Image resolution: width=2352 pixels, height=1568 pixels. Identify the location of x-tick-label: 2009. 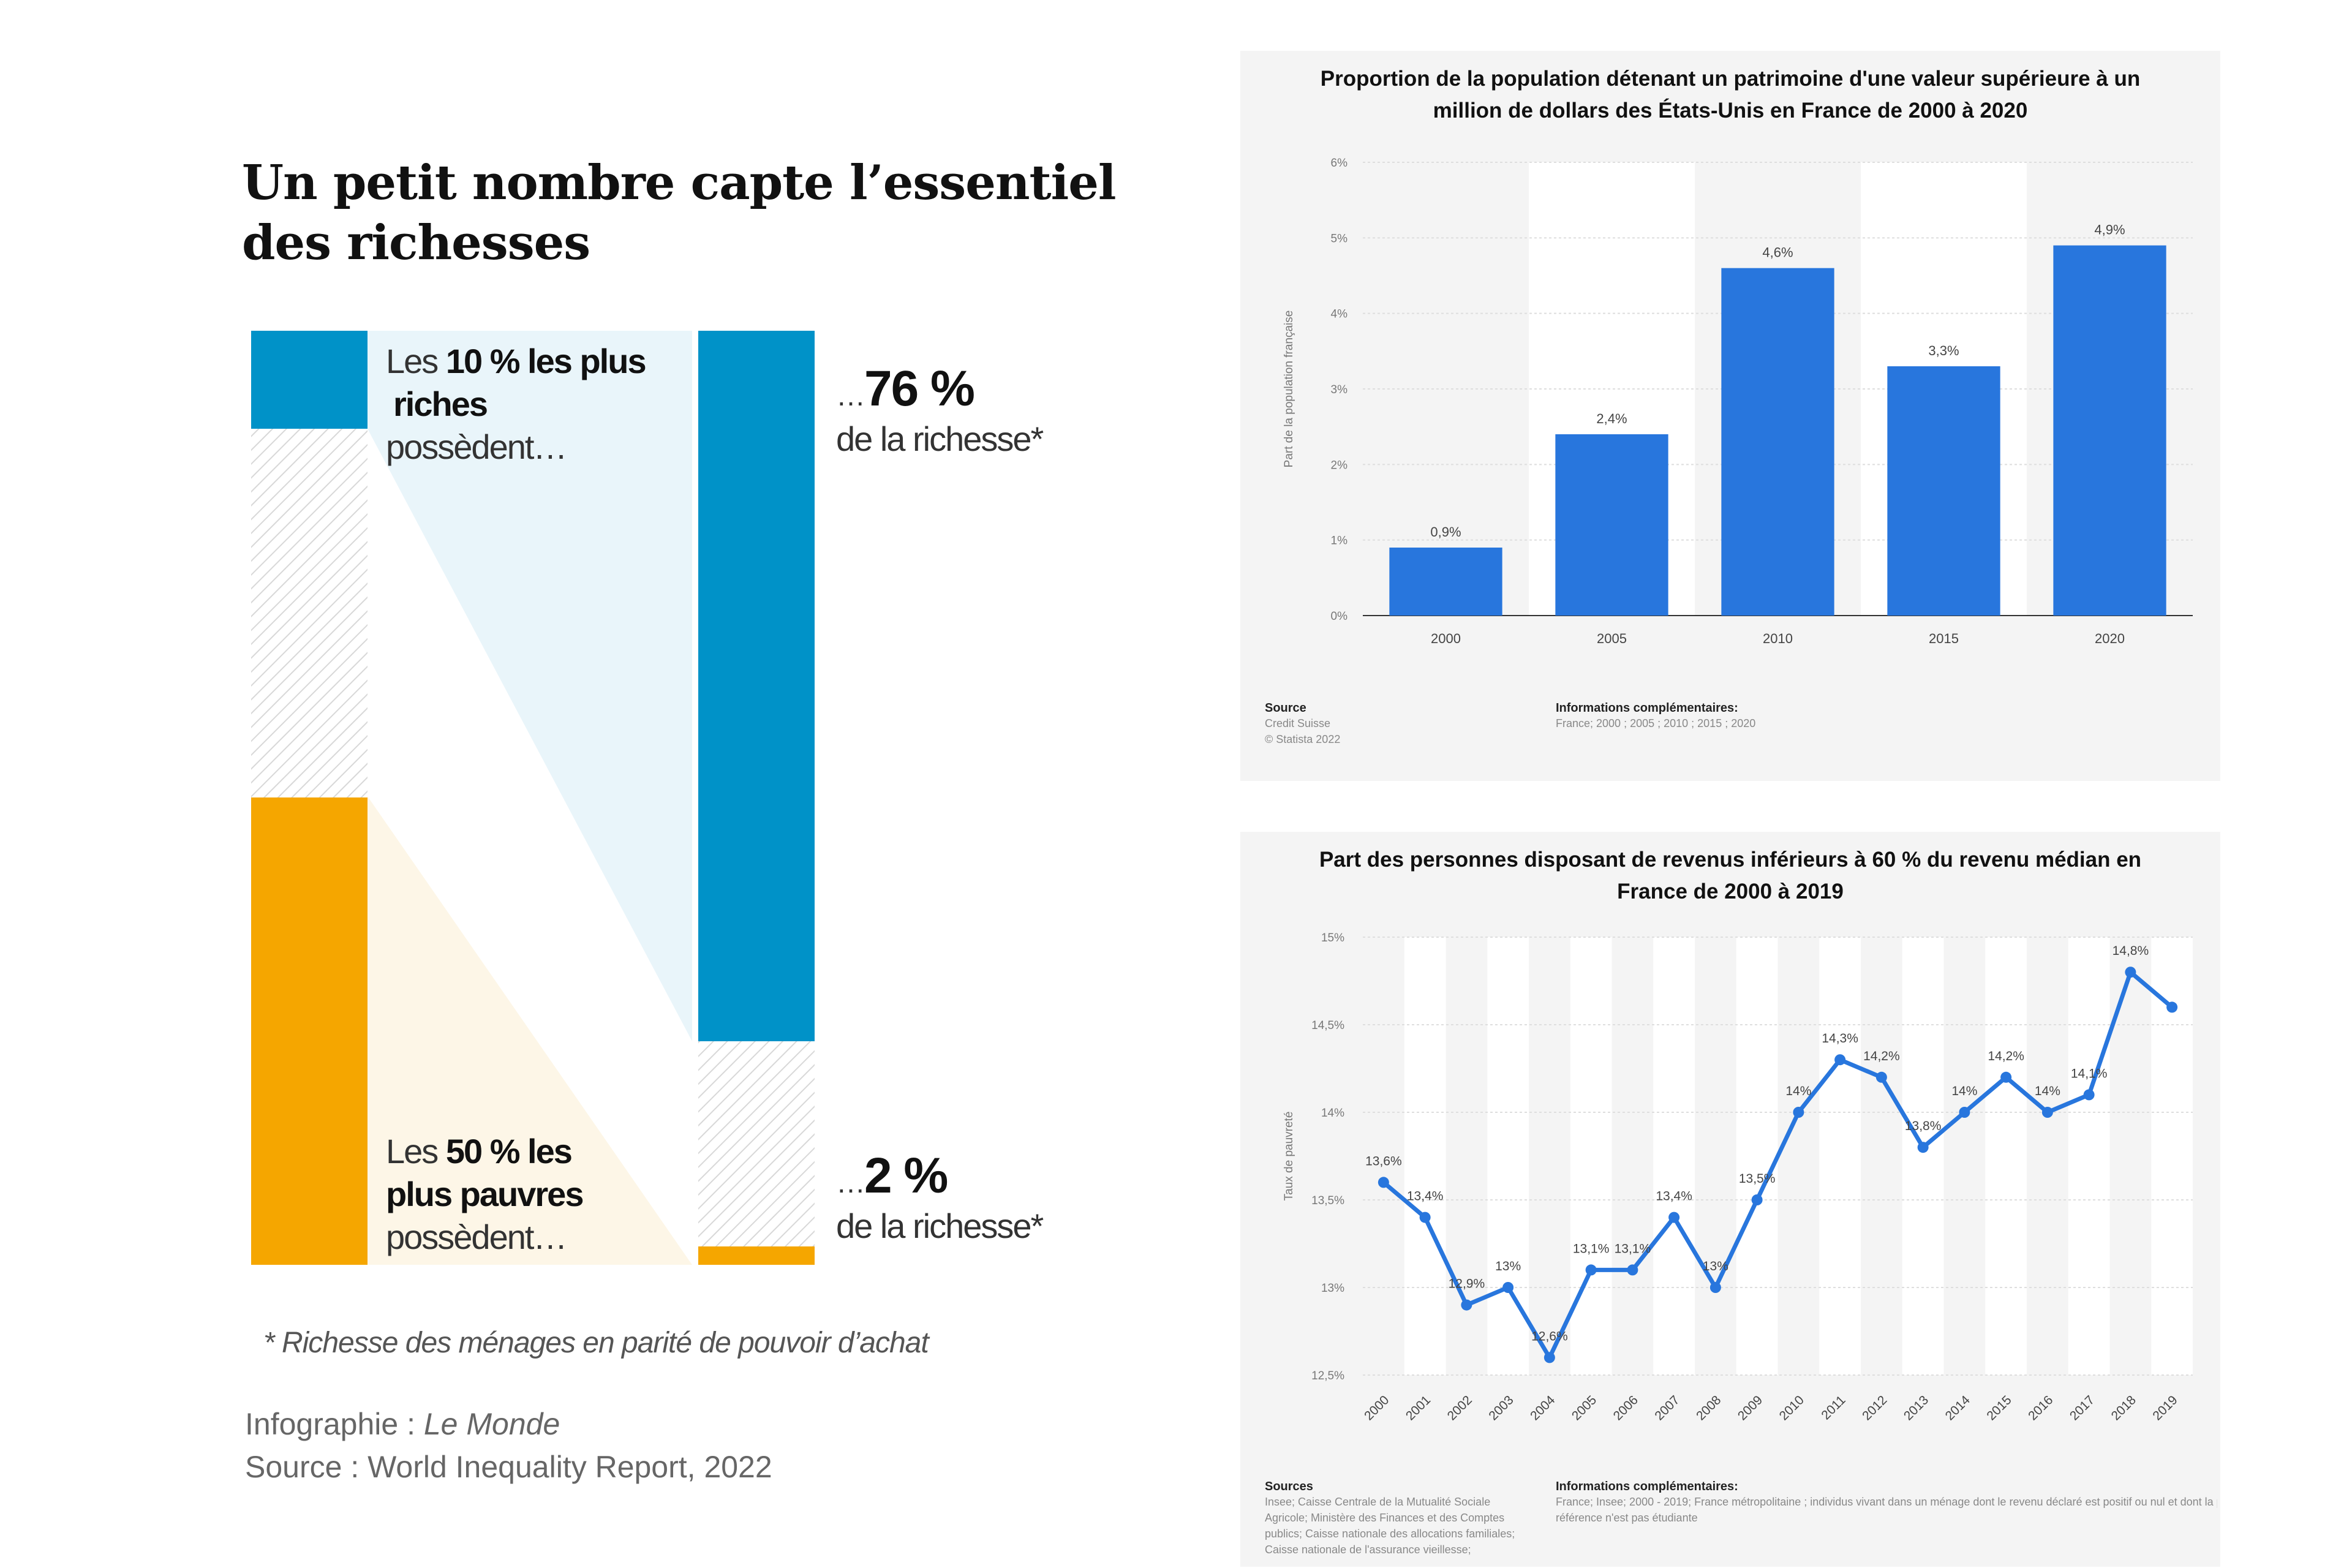
(1750, 1408).